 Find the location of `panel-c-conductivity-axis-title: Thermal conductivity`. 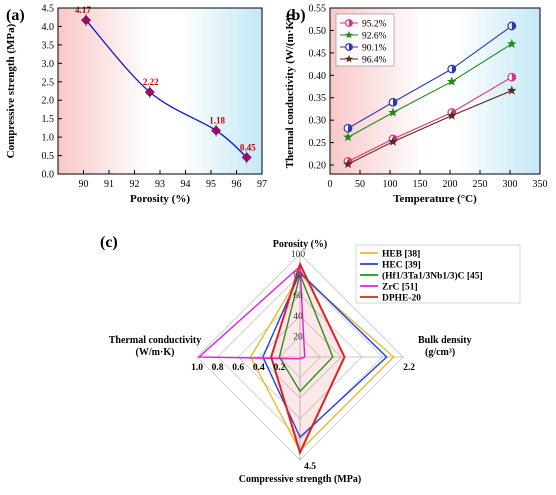

panel-c-conductivity-axis-title: Thermal conductivity is located at coordinates (155, 340).